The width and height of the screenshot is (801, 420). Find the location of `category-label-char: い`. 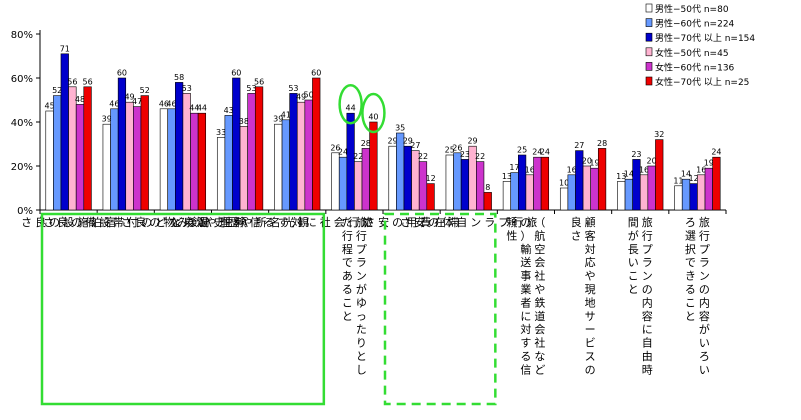

category-label-char: い is located at coordinates (633, 262).